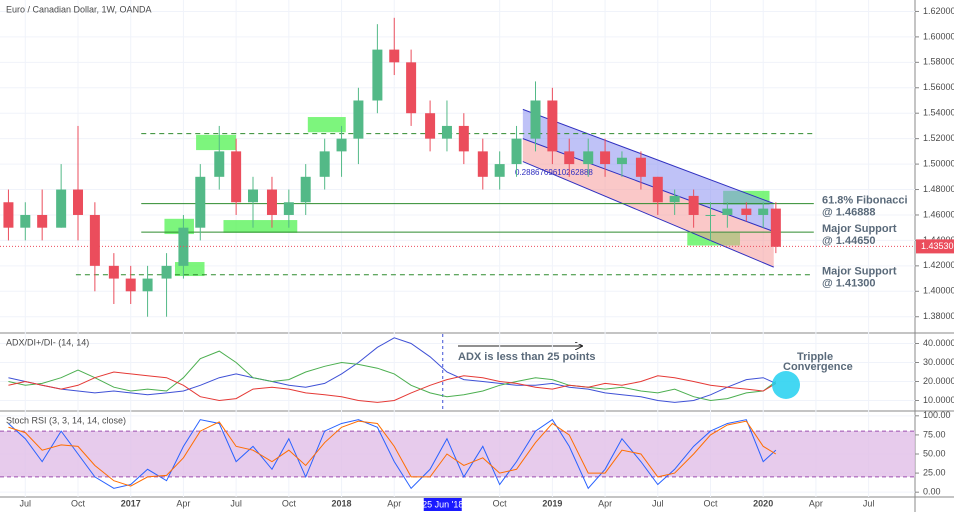  Describe the element at coordinates (938, 113) in the screenshot. I see `y-tick-label: 1.54000` at that location.